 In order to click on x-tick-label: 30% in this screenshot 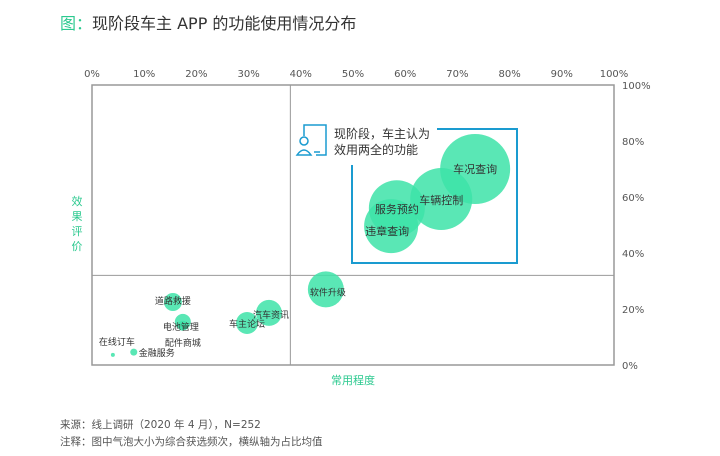, I will do `click(248, 74)`.